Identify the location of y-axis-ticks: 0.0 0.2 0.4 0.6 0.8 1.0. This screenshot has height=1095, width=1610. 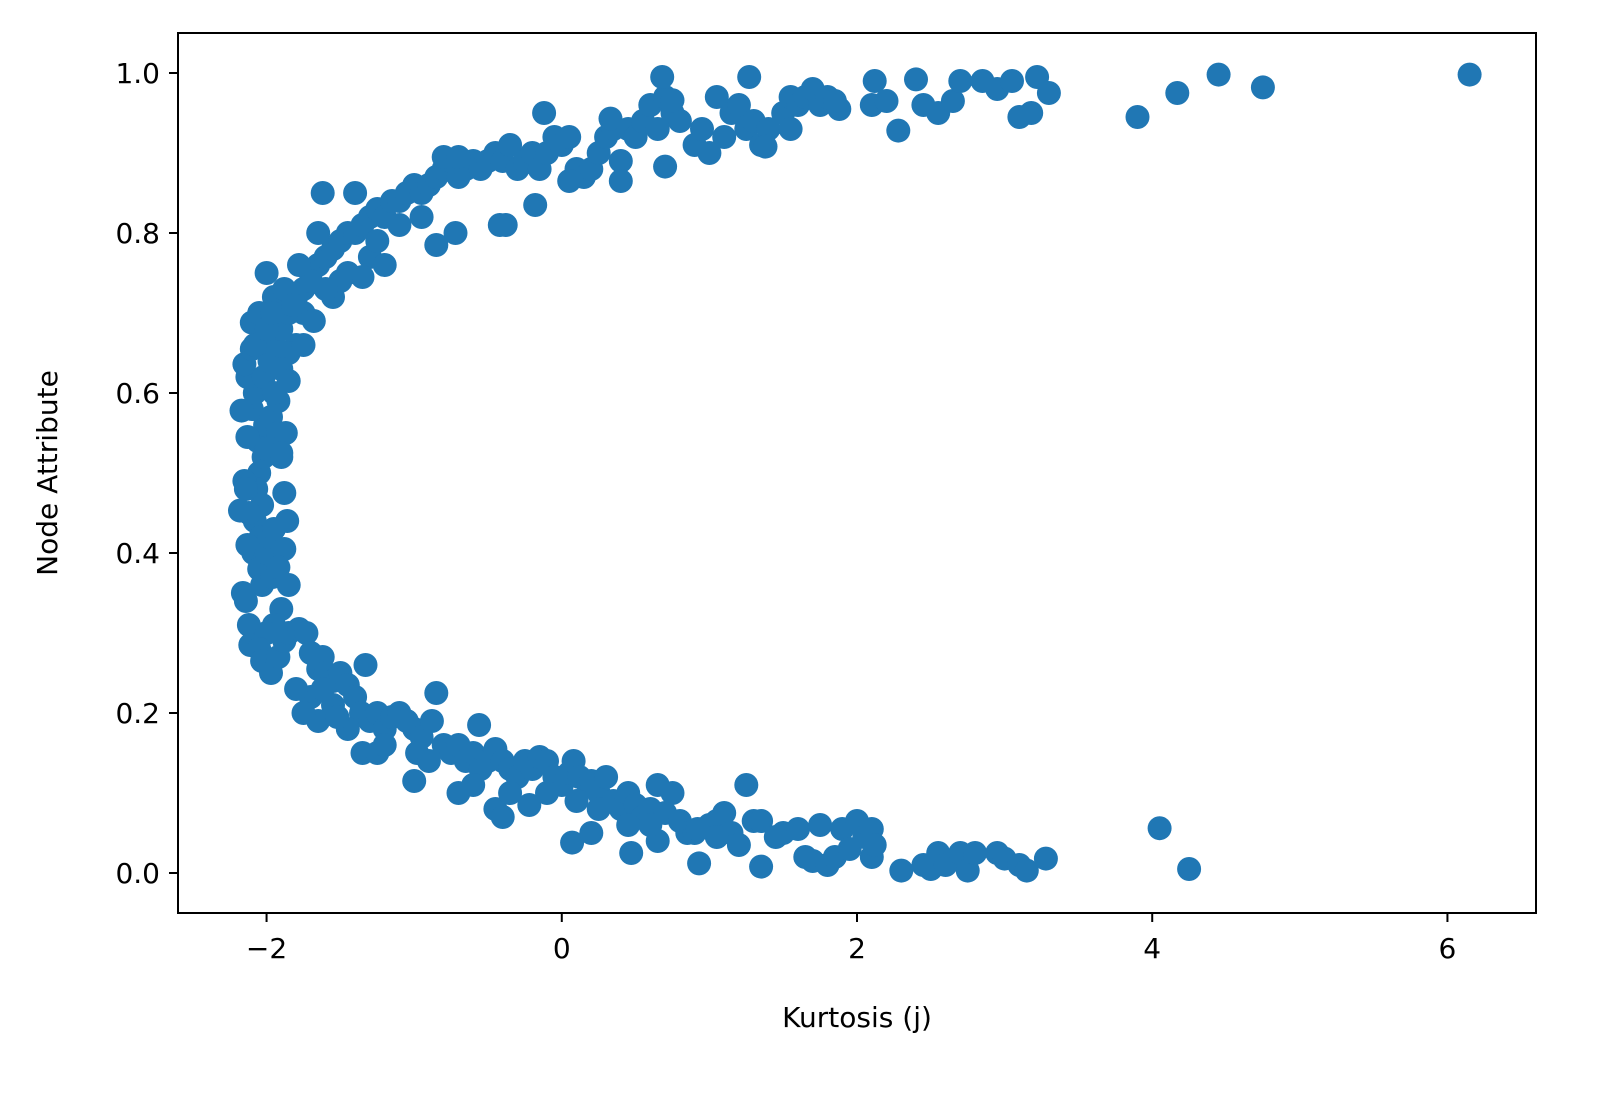
(146, 473).